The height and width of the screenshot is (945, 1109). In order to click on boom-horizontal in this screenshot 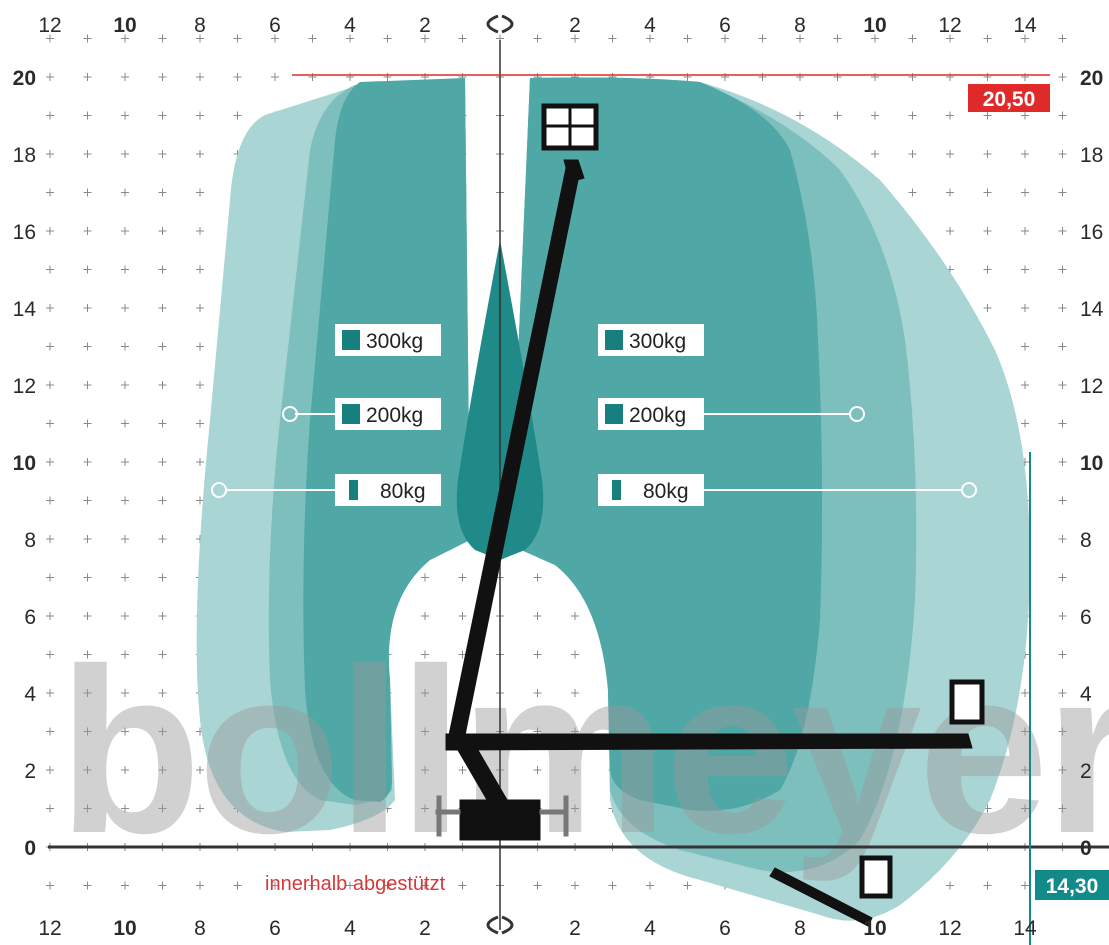, I will do `click(715, 742)`.